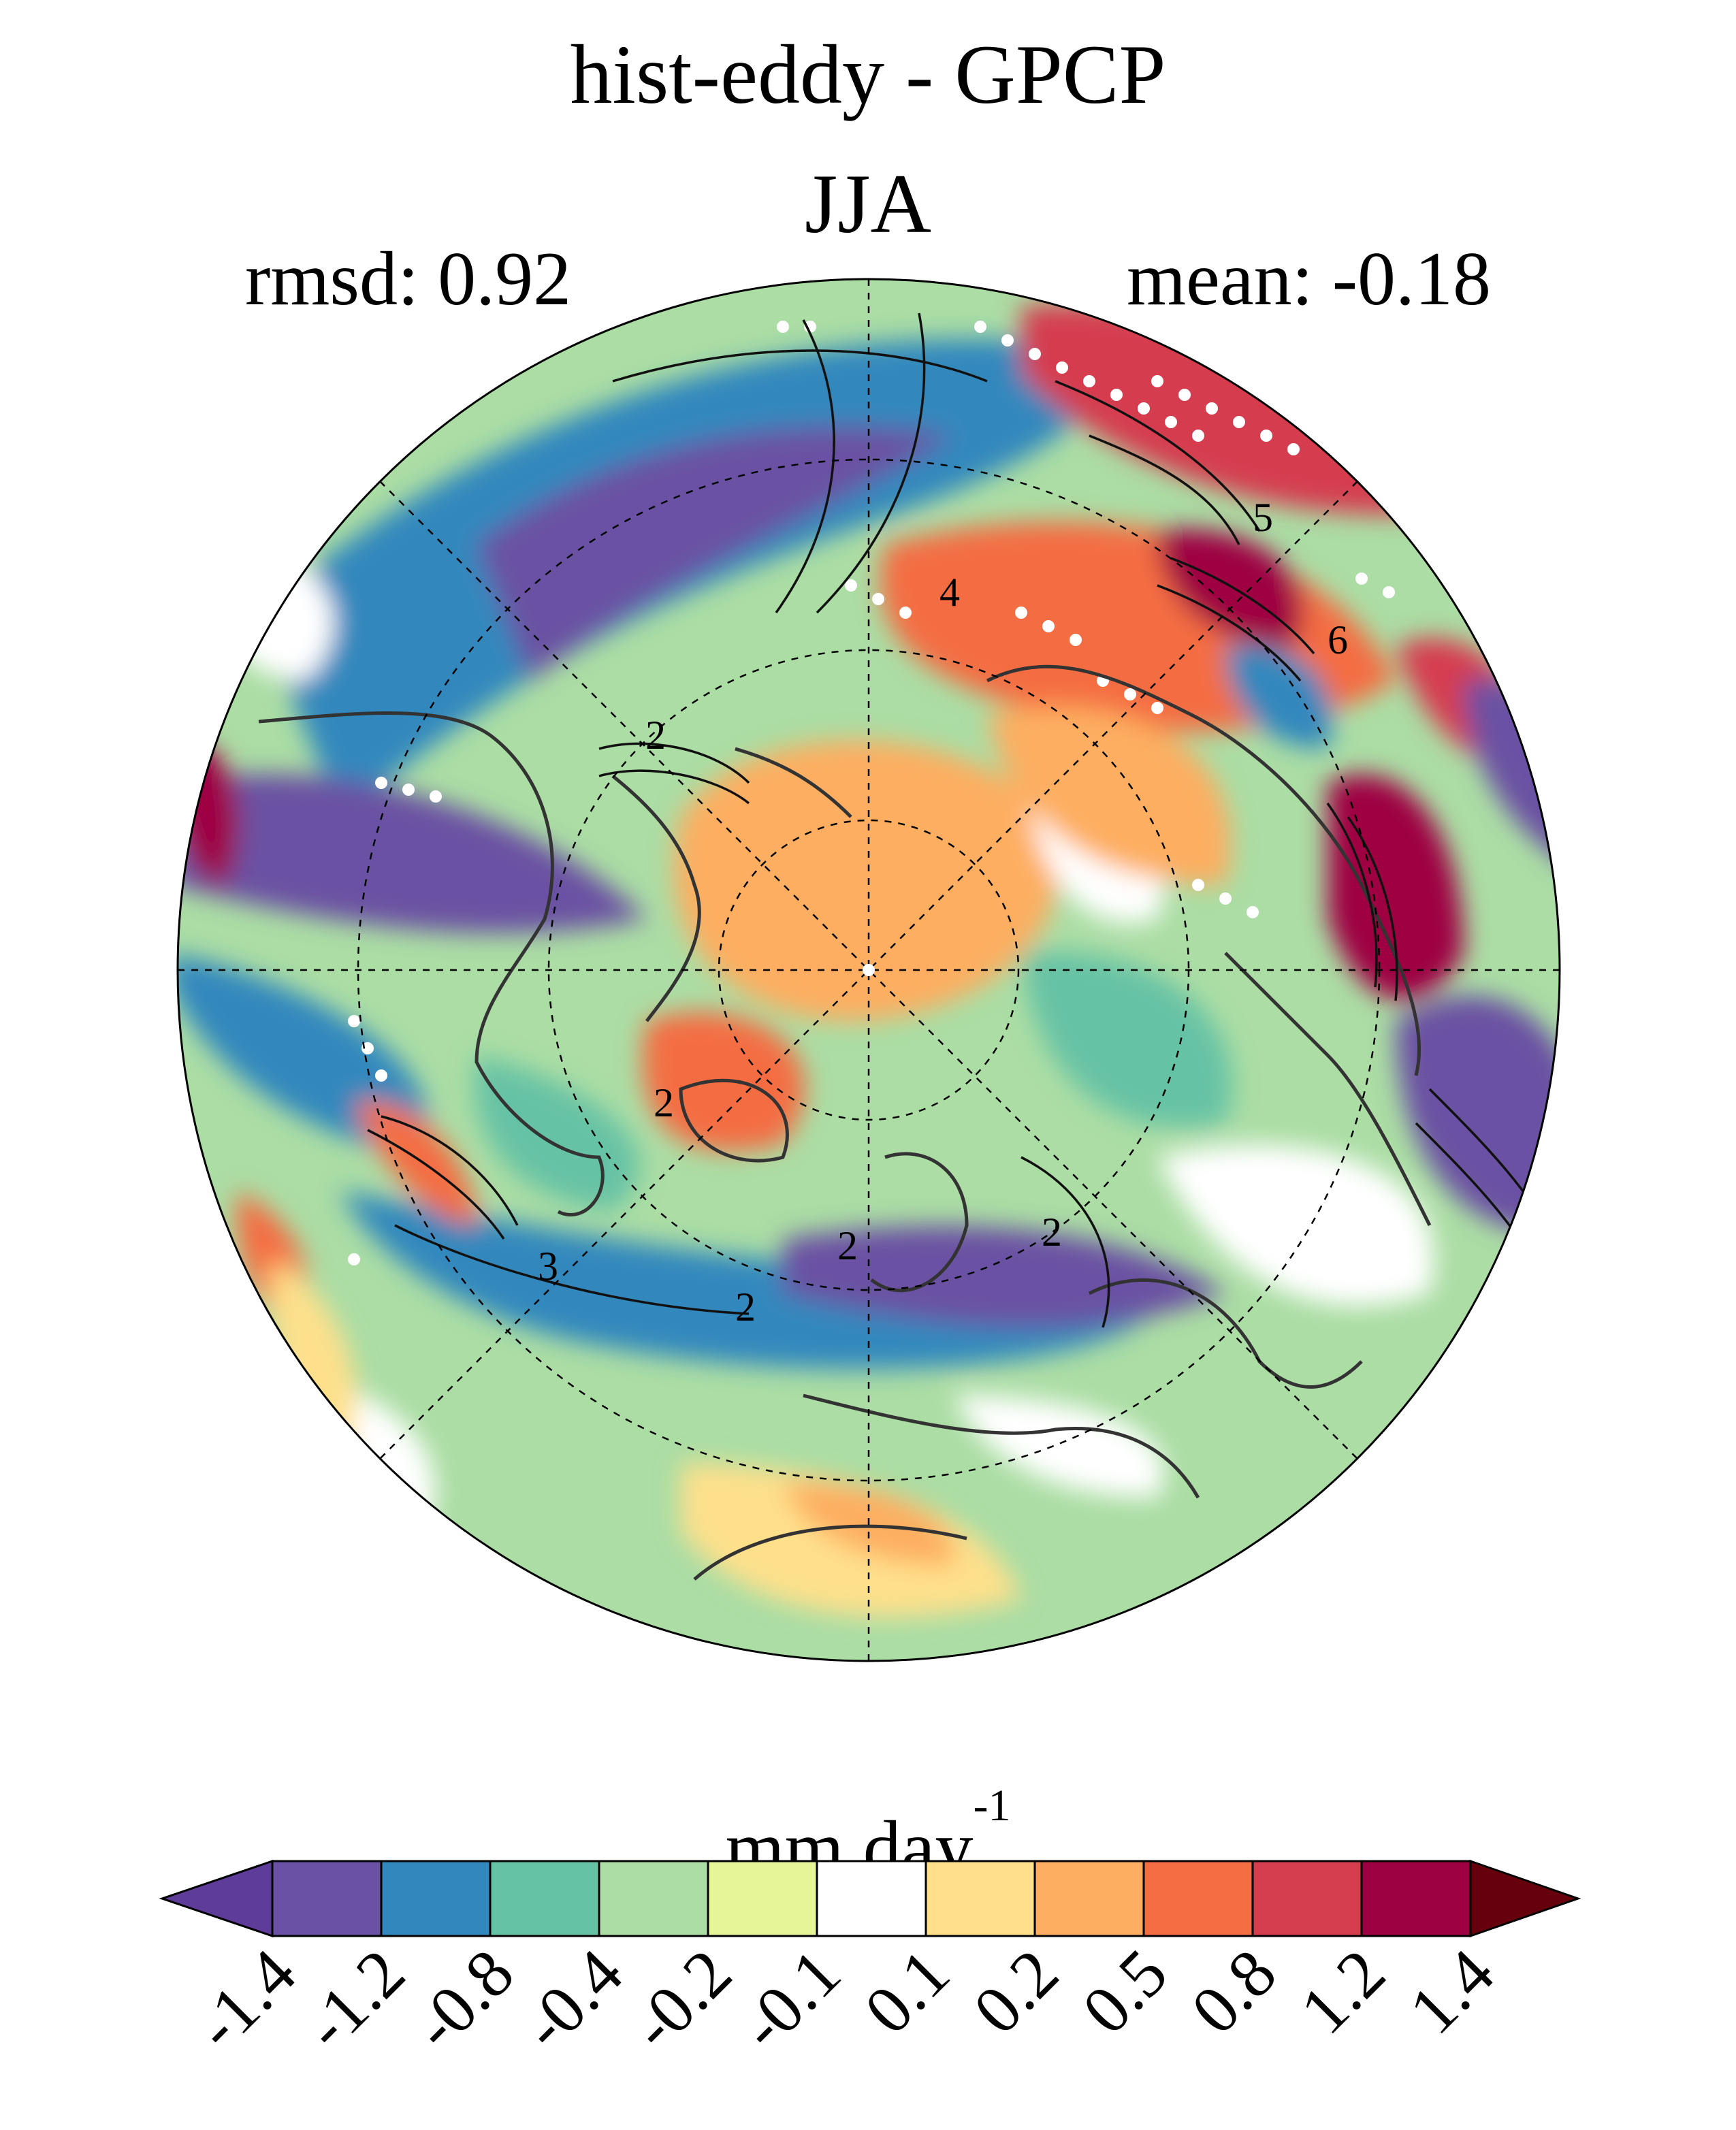 The width and height of the screenshot is (1736, 2130). What do you see at coordinates (1309, 279) in the screenshot?
I see `mean-label: mean: -0.18` at bounding box center [1309, 279].